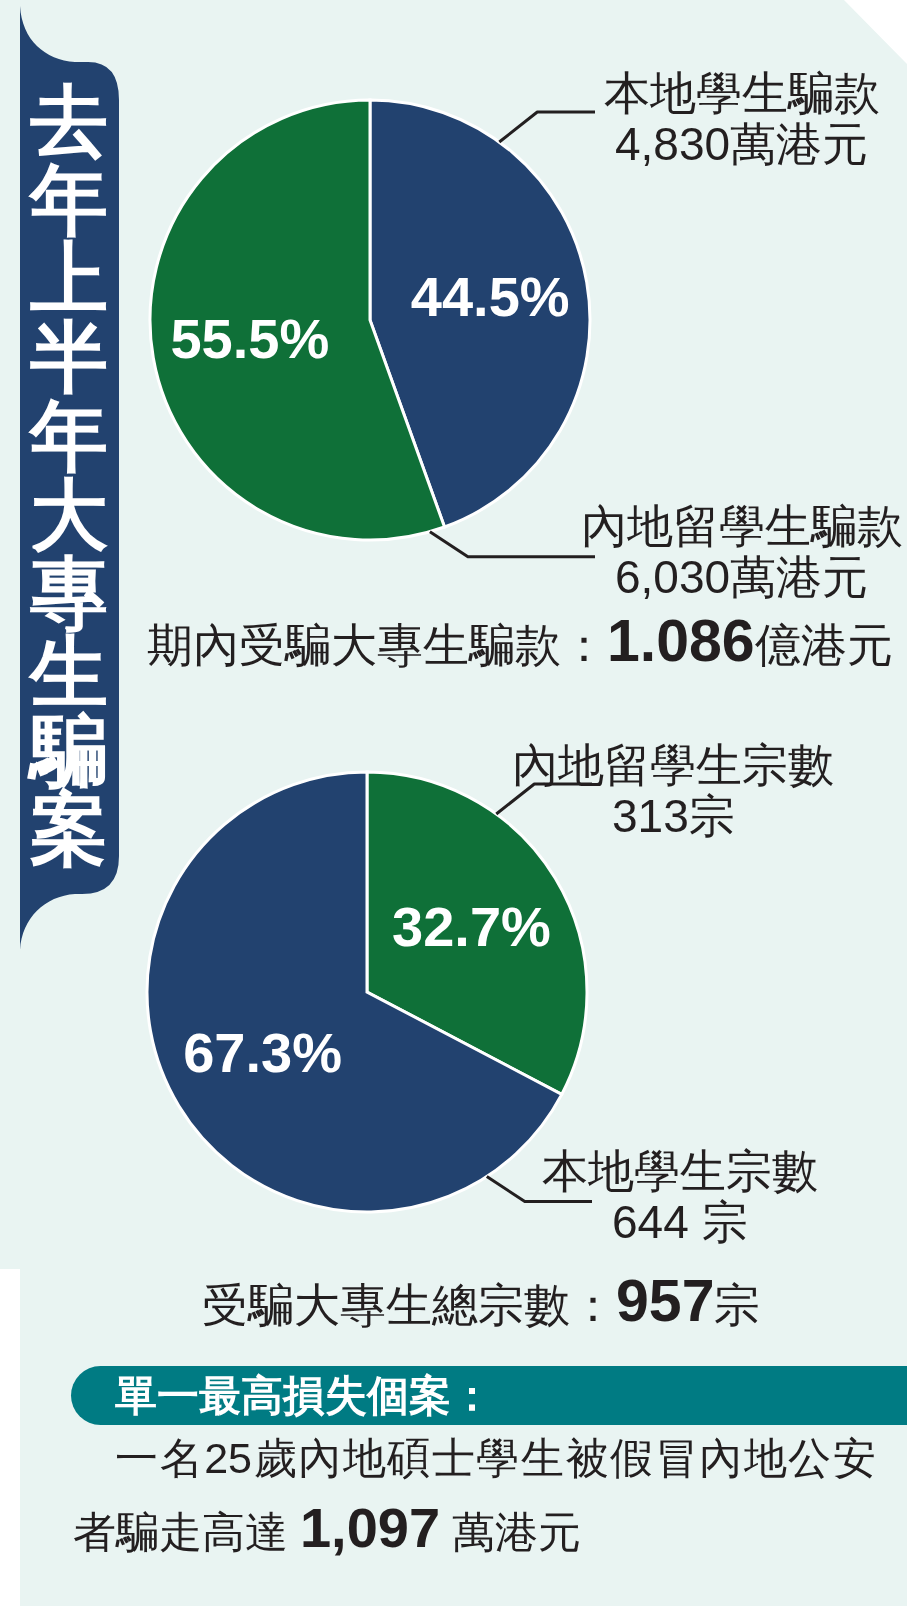 This screenshot has width=907, height=1606. What do you see at coordinates (475, 1496) in the screenshot?
I see `text: 一名25歲內地碩士學生被假冒內地公安者騙走高達 1,097 萬港元` at bounding box center [475, 1496].